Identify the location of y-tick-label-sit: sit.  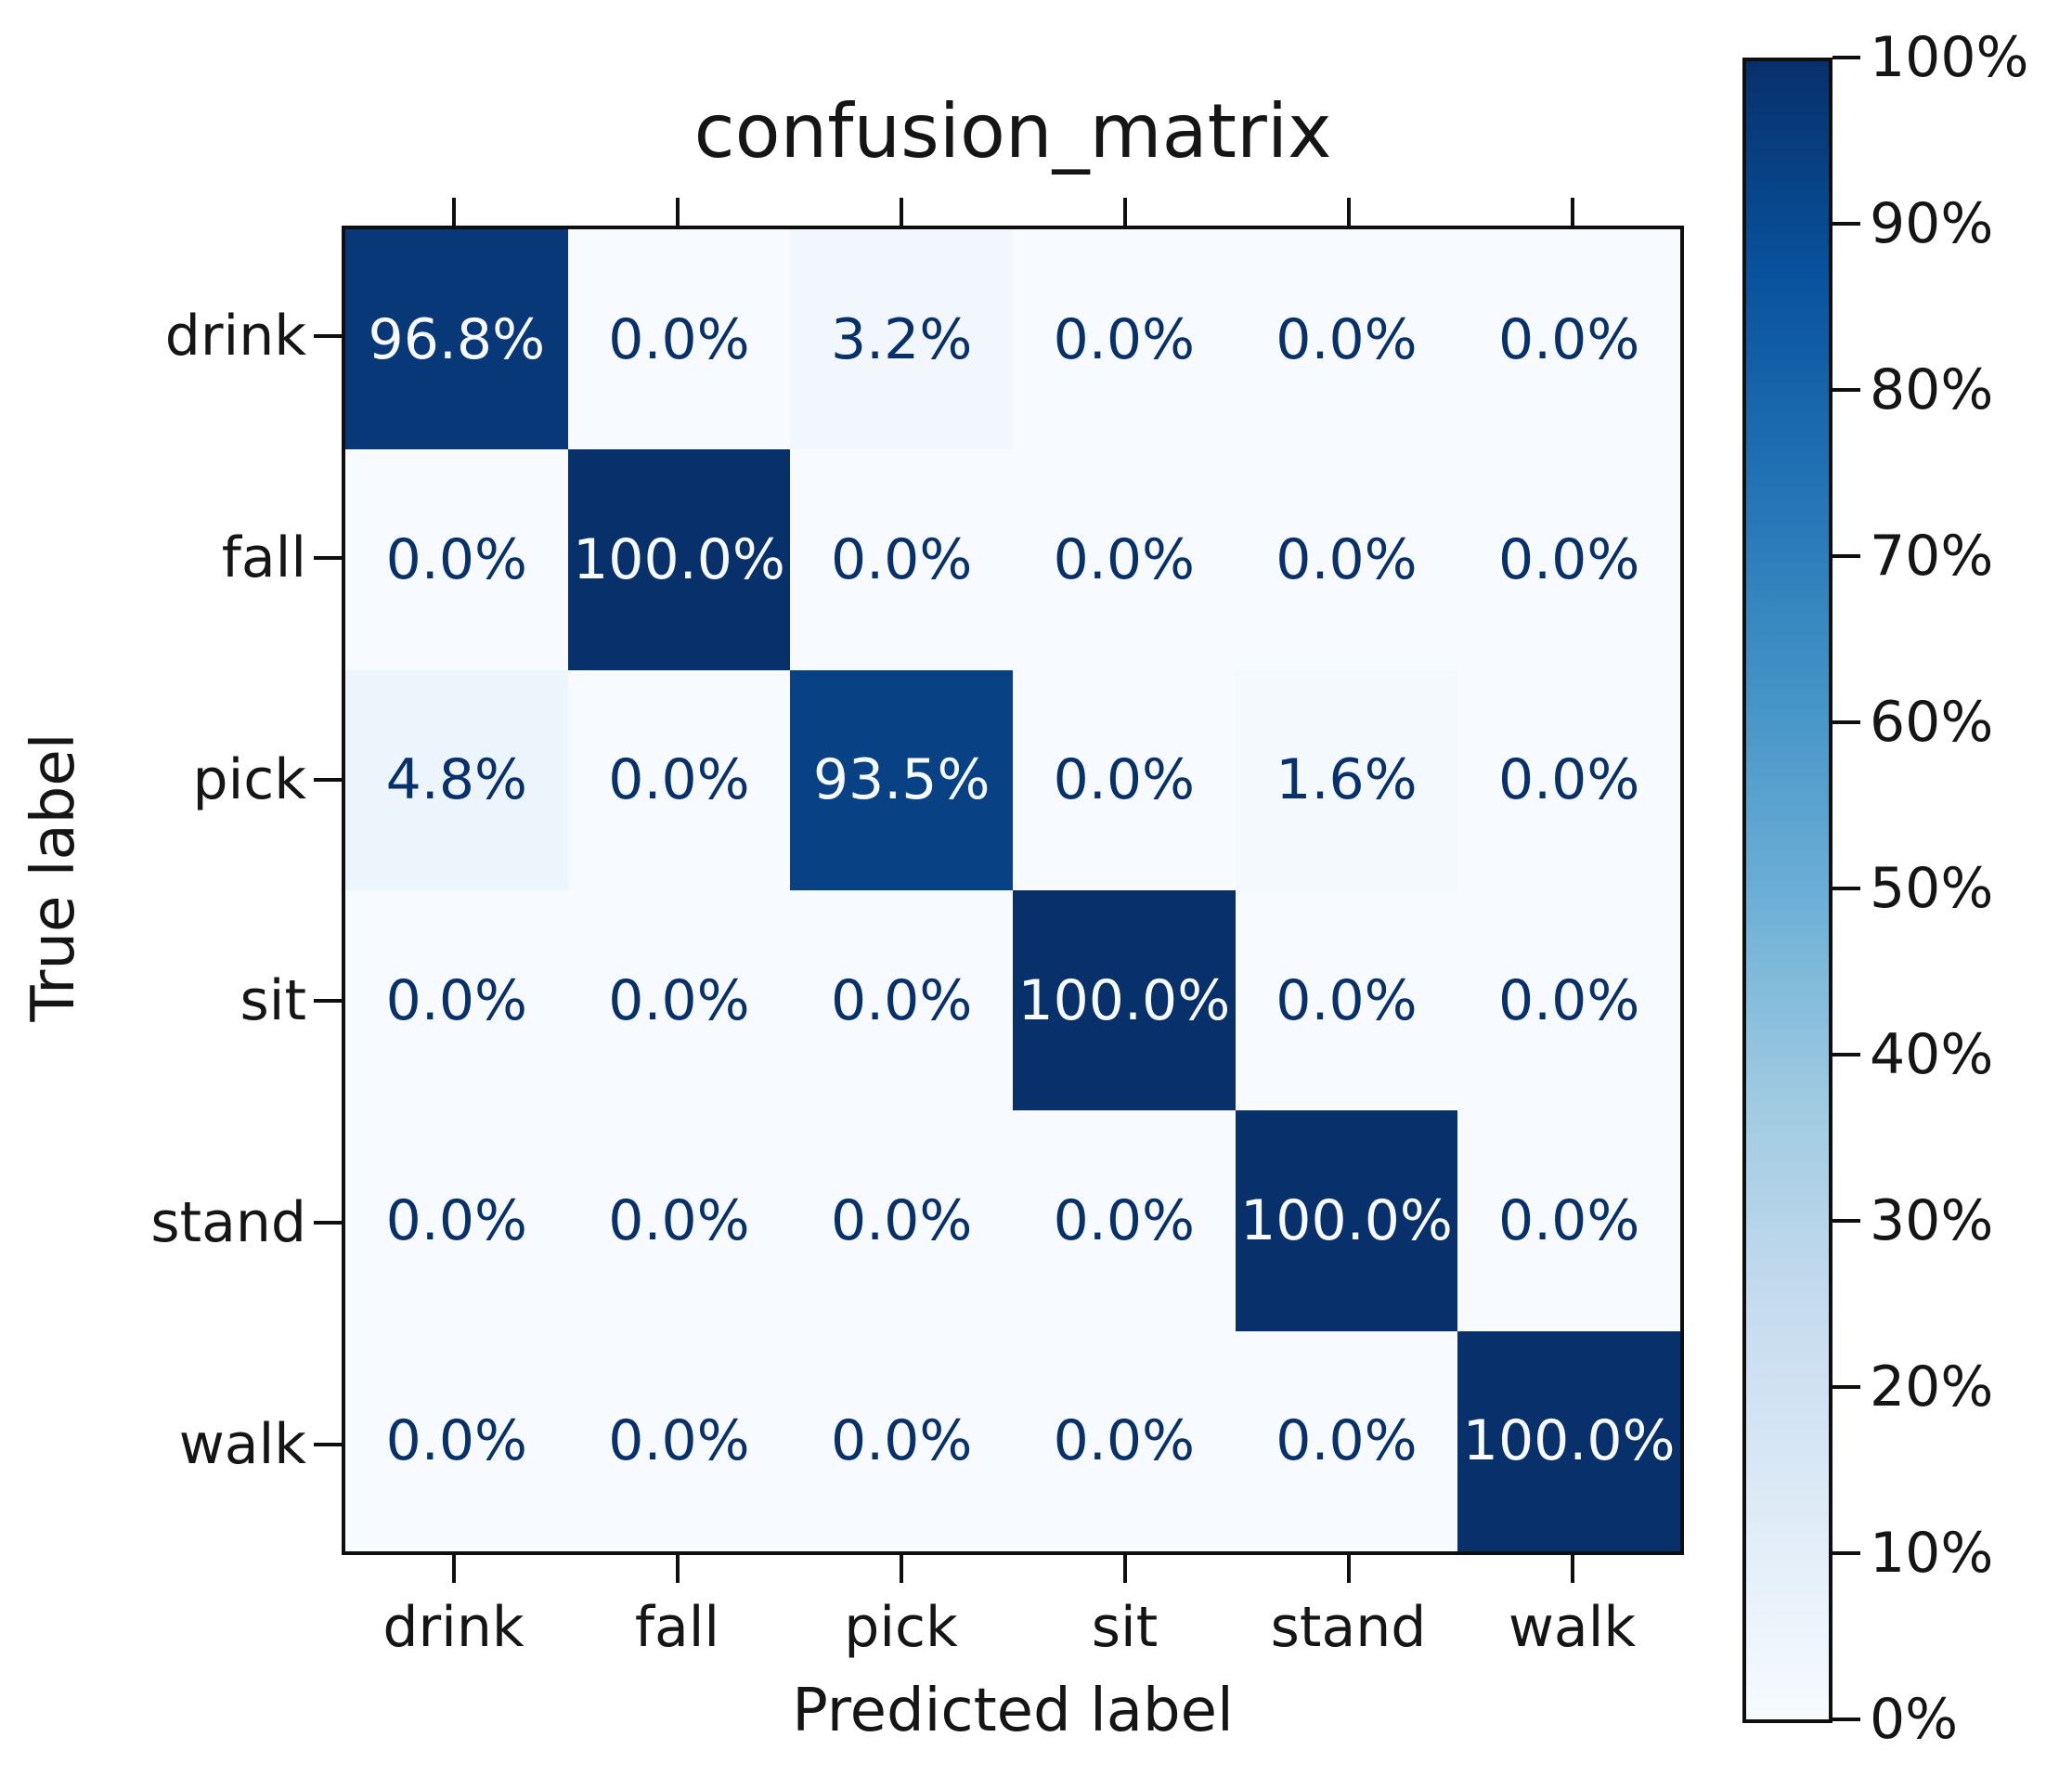
(273, 1001).